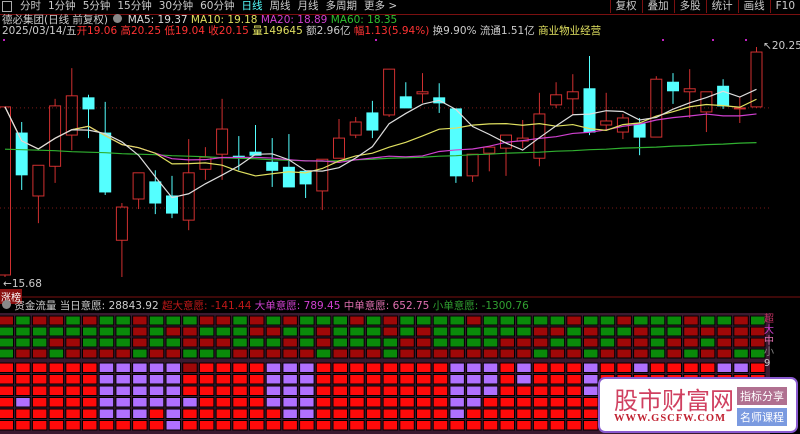 The height and width of the screenshot is (434, 800). I want to click on tab-1: 1分钟, so click(62, 6).